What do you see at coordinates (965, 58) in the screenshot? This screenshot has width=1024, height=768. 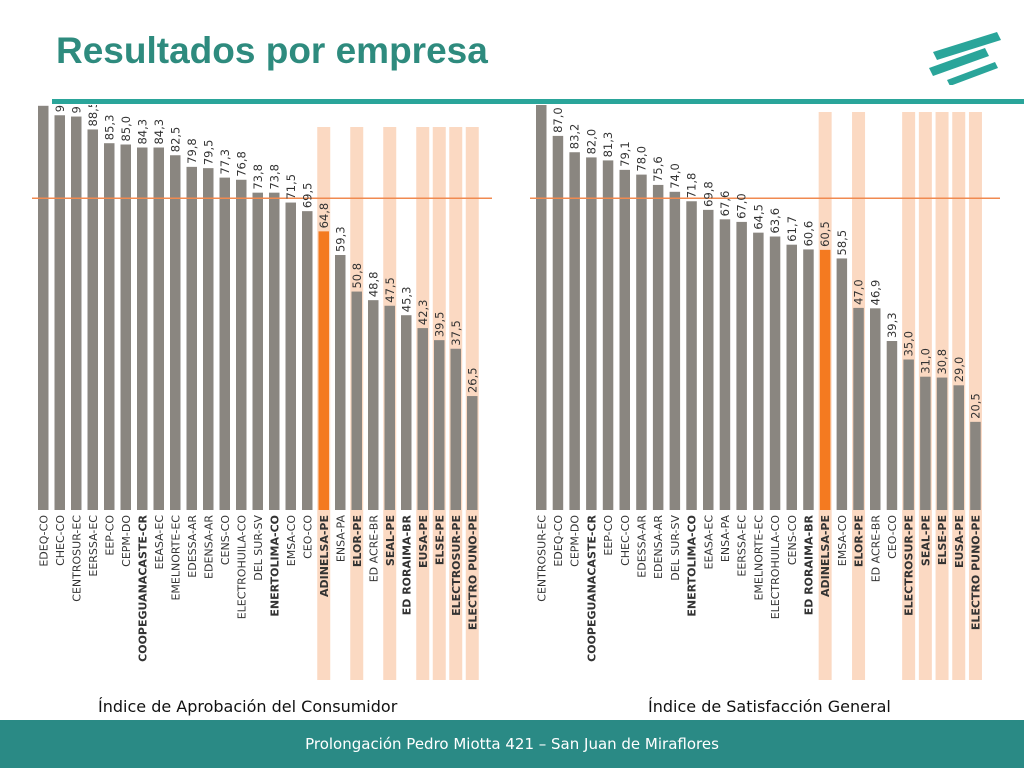 I see `stripes-logo-icon` at bounding box center [965, 58].